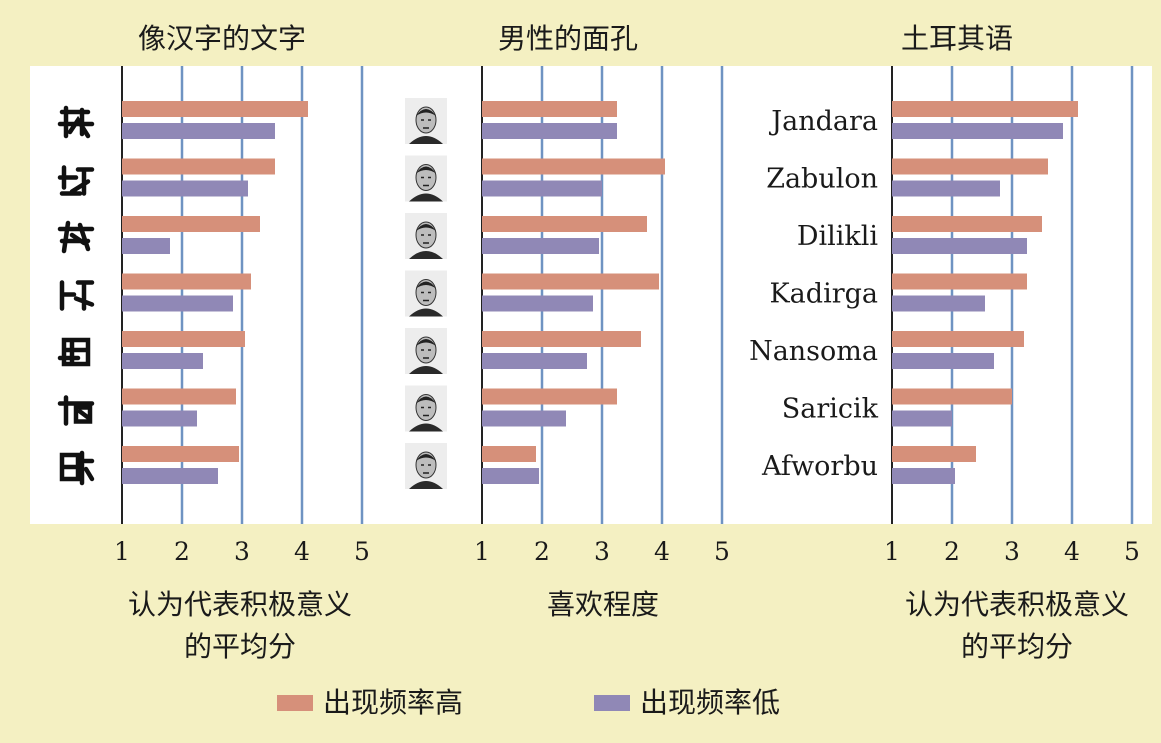 The image size is (1161, 743). What do you see at coordinates (222, 38) in the screenshot?
I see `panel-title: 像汉字的文字` at bounding box center [222, 38].